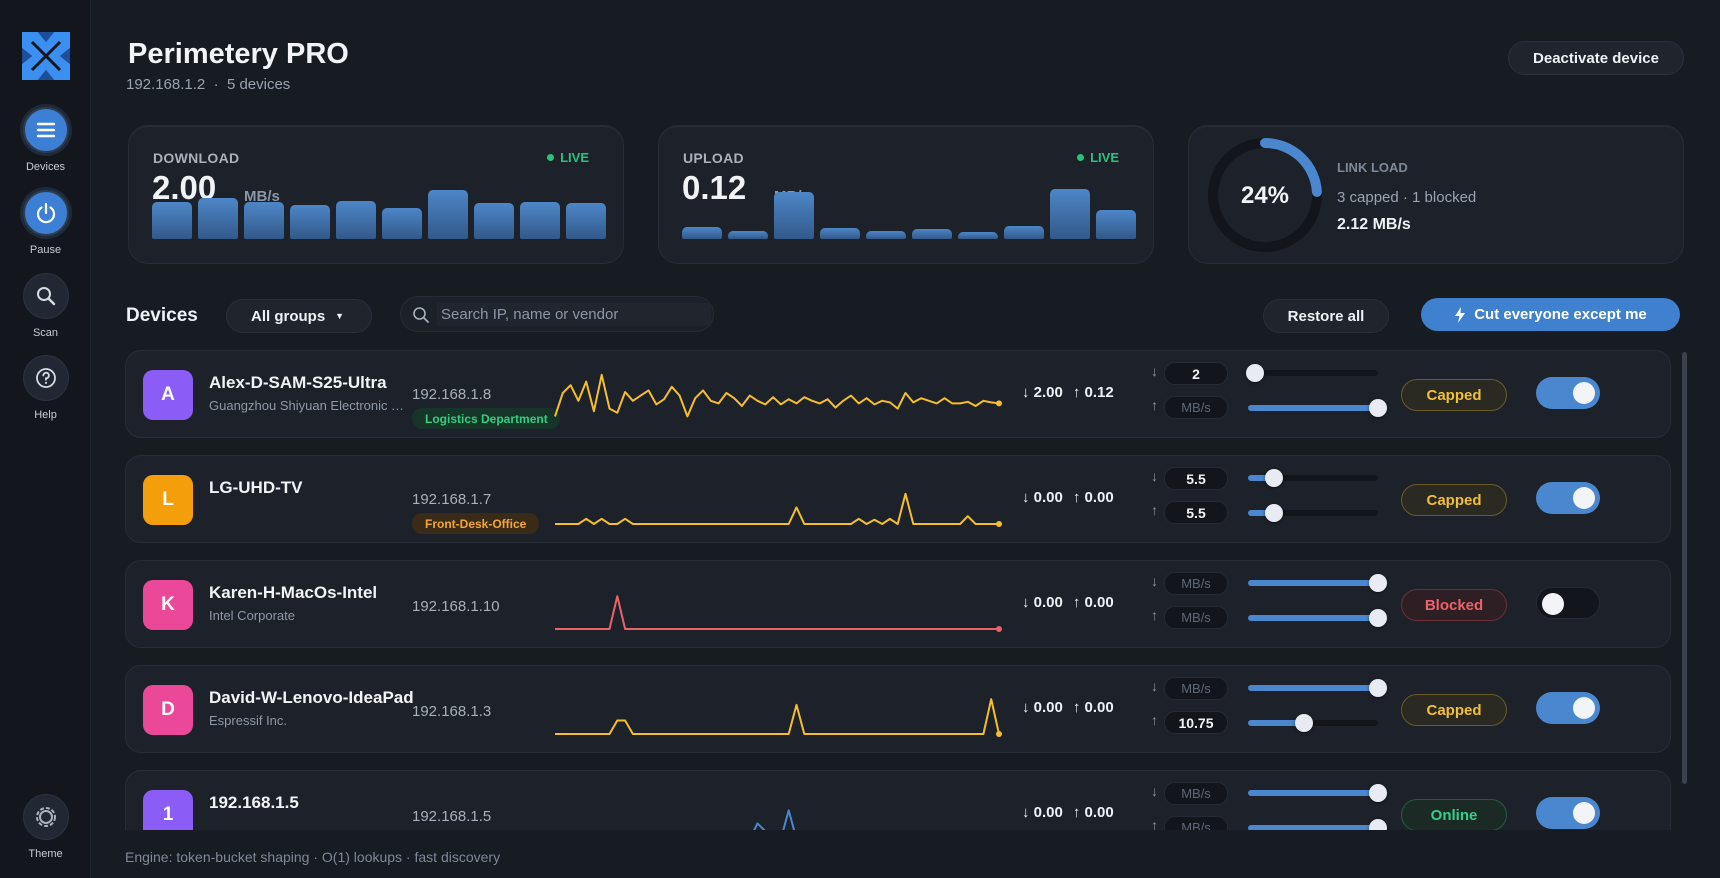 This screenshot has height=878, width=1720. Describe the element at coordinates (299, 316) in the screenshot. I see `group-filter-dropdown: All groups ▼` at that location.